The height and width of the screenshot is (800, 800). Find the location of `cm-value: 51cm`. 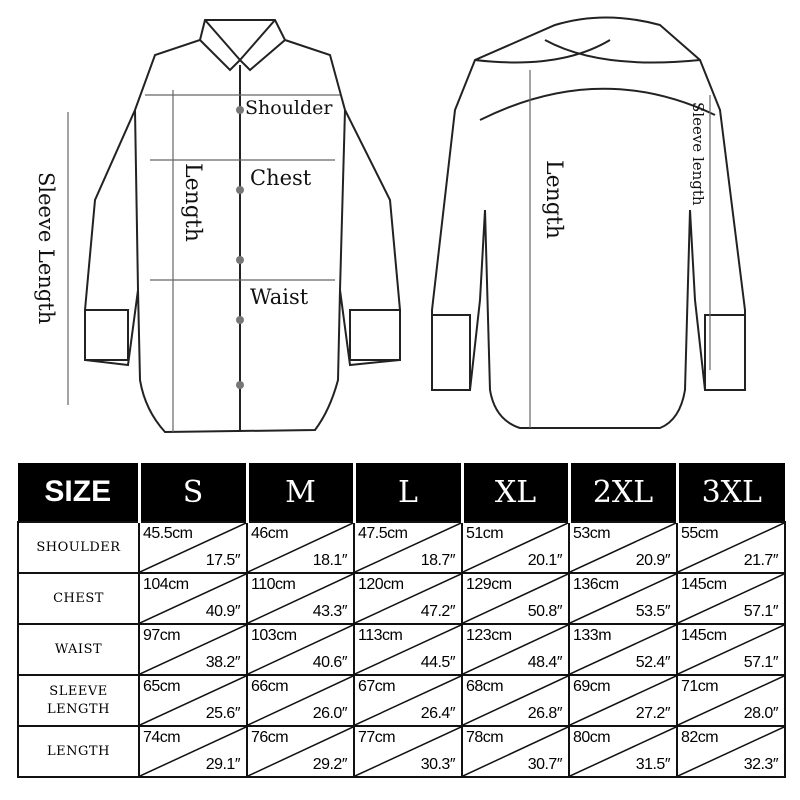

cm-value: 51cm is located at coordinates (485, 533).